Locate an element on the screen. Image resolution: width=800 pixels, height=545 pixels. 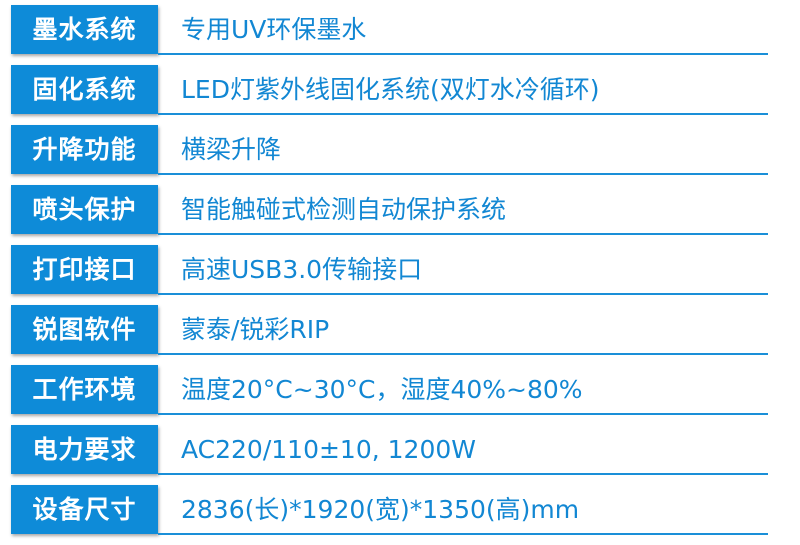
spec-label: 打印接口 is located at coordinates (84, 269).